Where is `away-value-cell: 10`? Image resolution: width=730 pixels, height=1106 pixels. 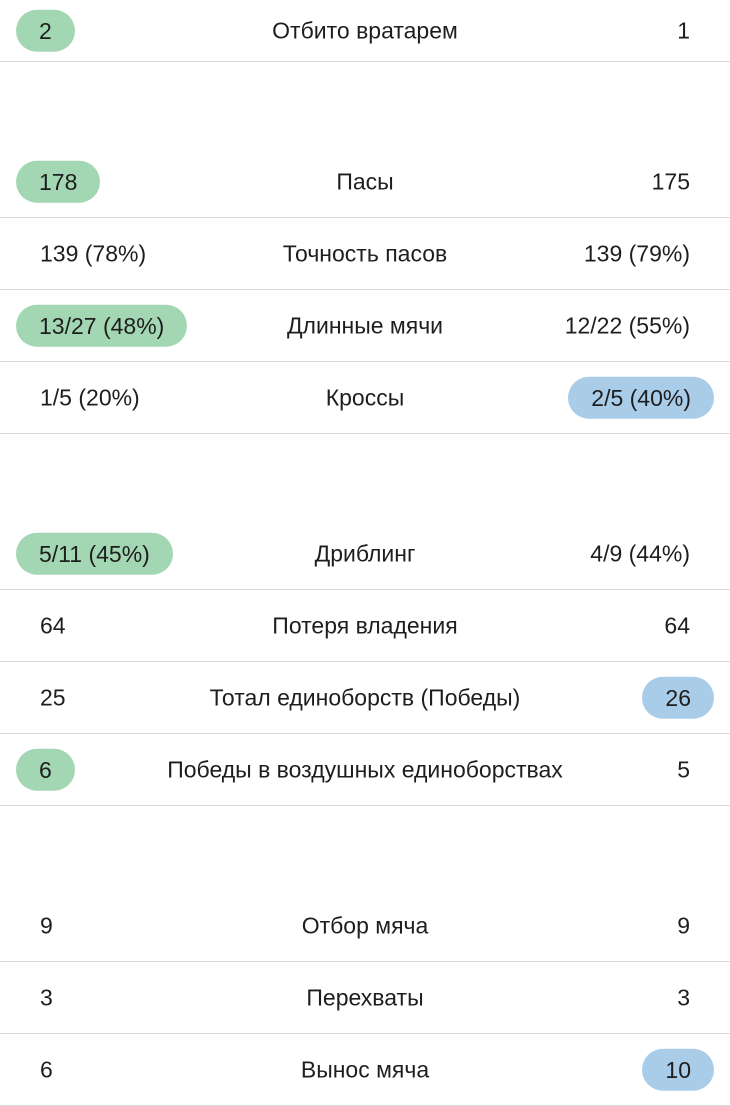
away-value-cell: 10 is located at coordinates (686, 1069).